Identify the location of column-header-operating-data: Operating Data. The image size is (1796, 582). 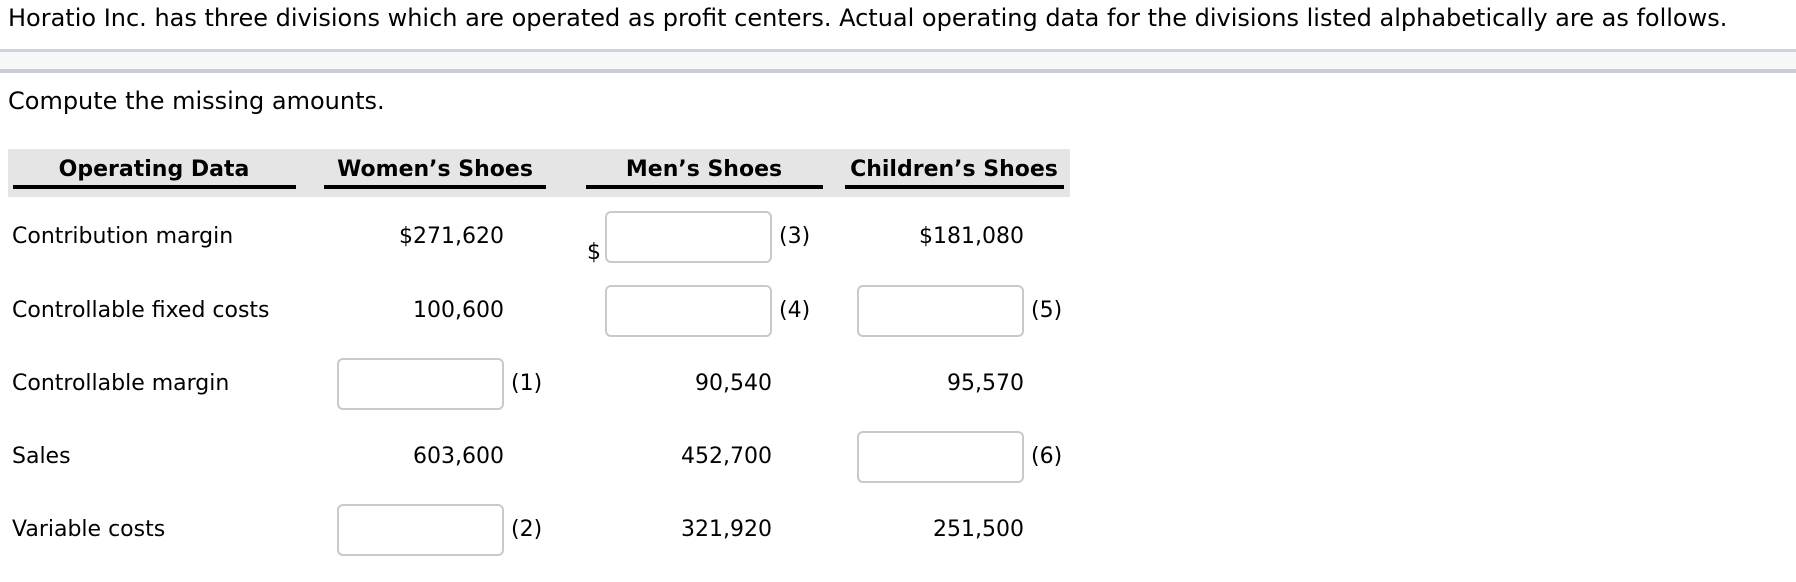
(154, 173).